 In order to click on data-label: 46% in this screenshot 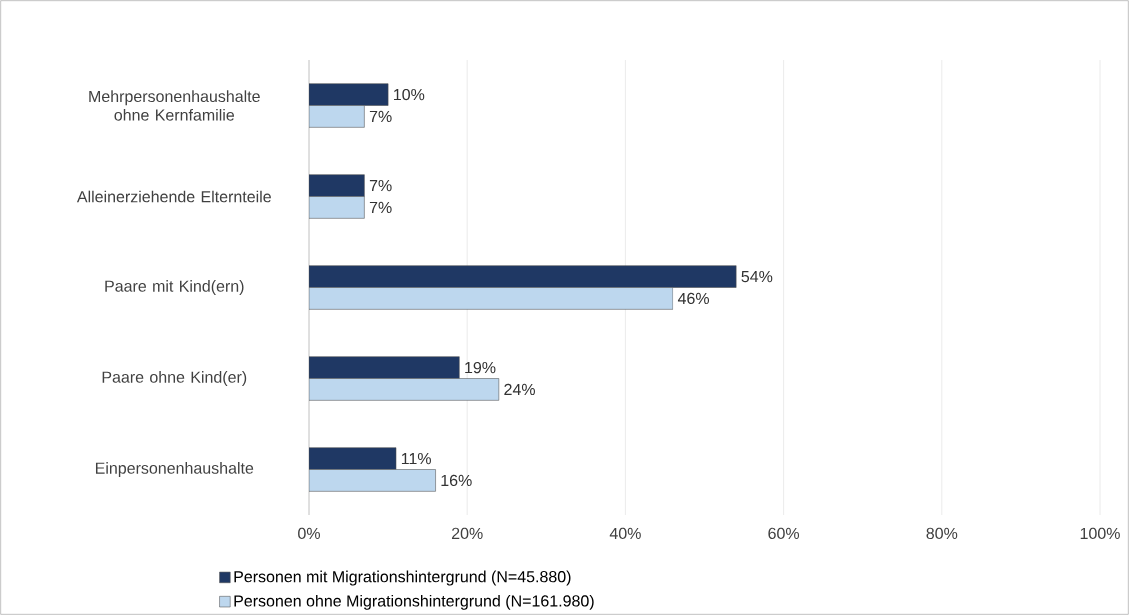, I will do `click(693, 298)`.